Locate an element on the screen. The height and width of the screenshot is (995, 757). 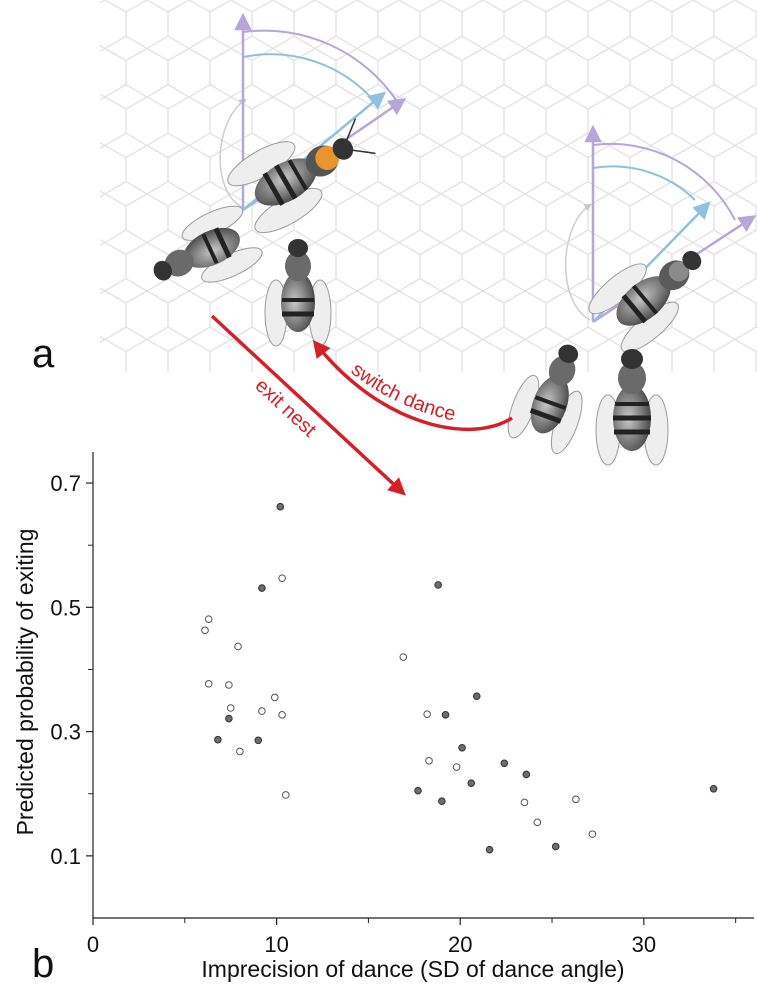
switch-dance-arrow is located at coordinates (412, 385).